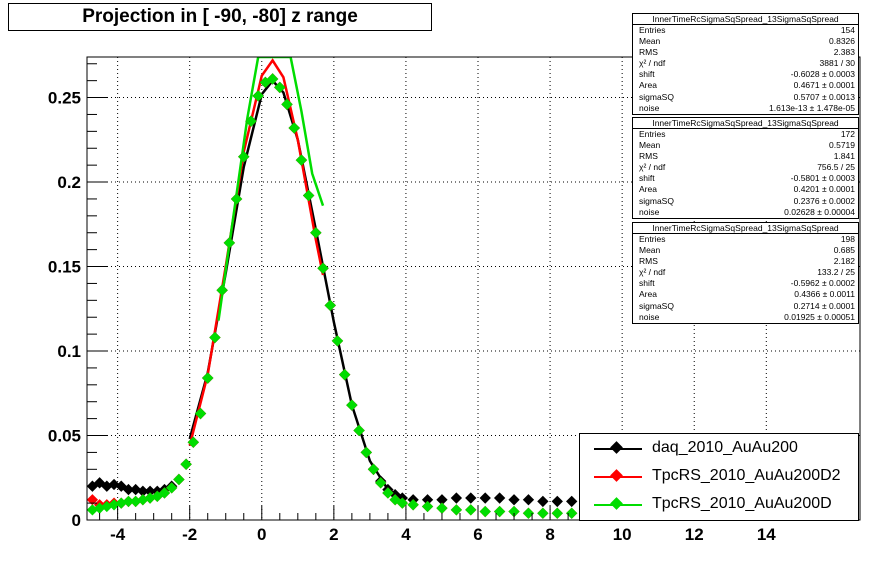 The width and height of the screenshot is (878, 578). What do you see at coordinates (745, 108) in the screenshot?
I see `stats-row: noise 1.613e-13 ± 1.478e-05` at bounding box center [745, 108].